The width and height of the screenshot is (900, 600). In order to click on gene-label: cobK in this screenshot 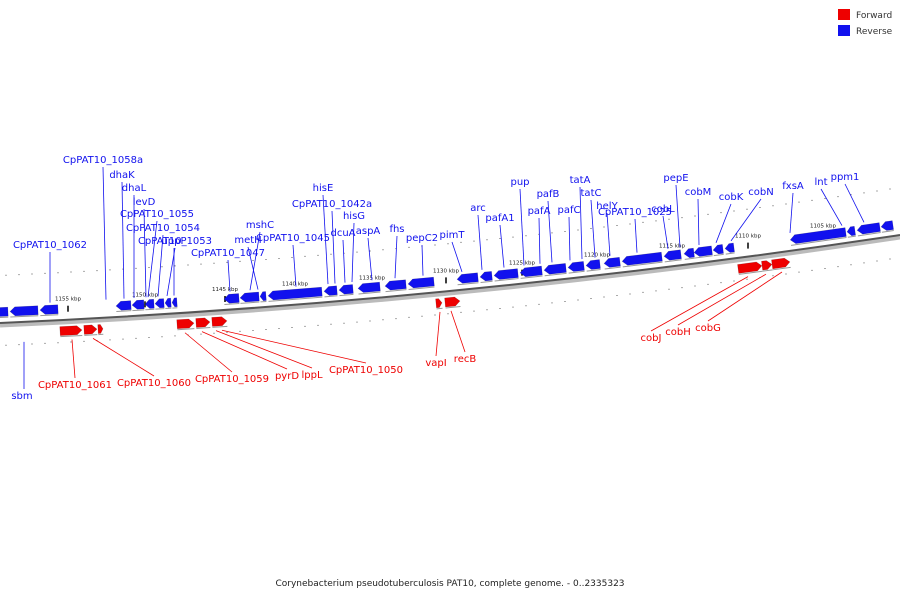, I will do `click(731, 197)`.